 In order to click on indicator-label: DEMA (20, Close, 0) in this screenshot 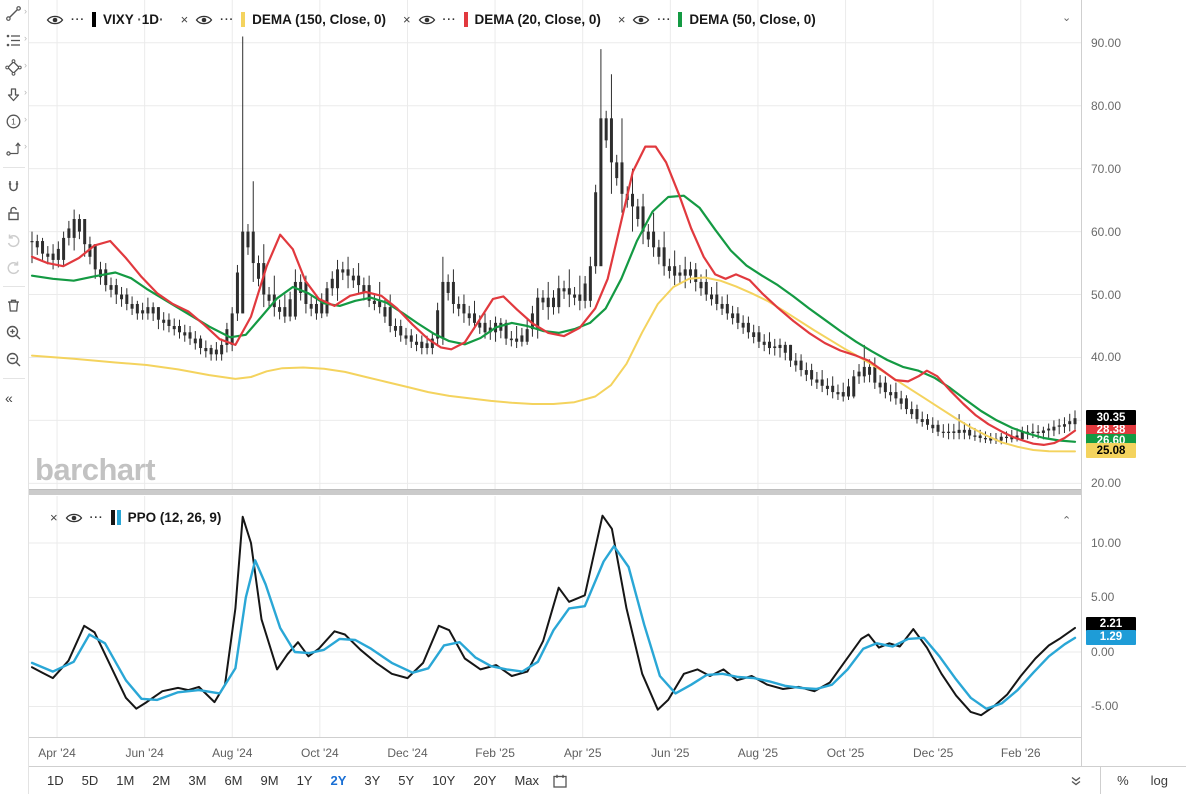, I will do `click(537, 19)`.